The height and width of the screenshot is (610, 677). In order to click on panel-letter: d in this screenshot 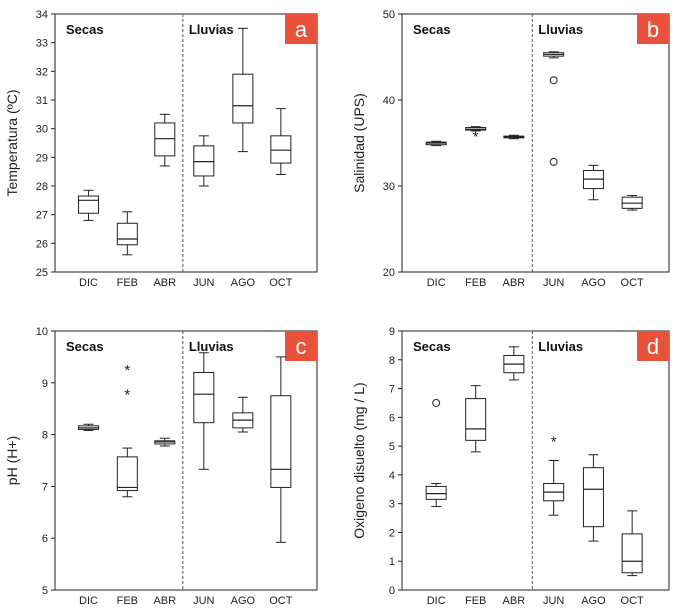, I will do `click(653, 346)`.